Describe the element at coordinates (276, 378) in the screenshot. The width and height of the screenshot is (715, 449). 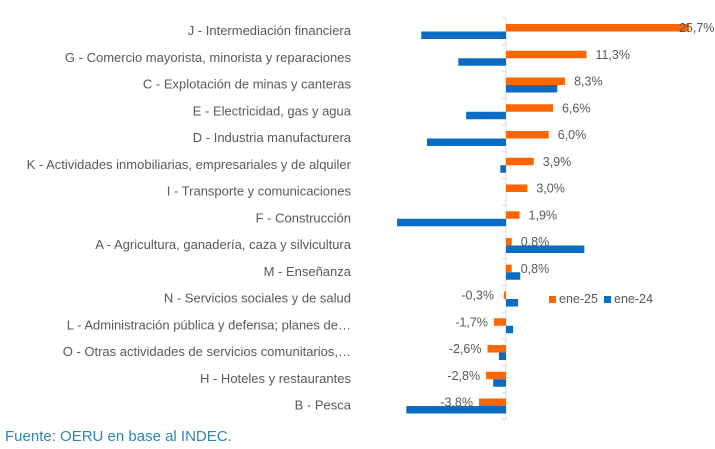
I see `category-label: H - Hoteles y restaurantes` at that location.